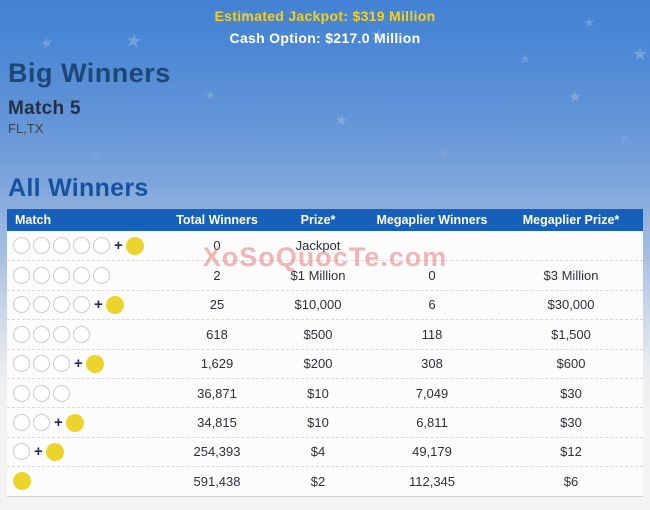 This screenshot has width=650, height=510. I want to click on total-winners-cell: 254,393, so click(217, 452).